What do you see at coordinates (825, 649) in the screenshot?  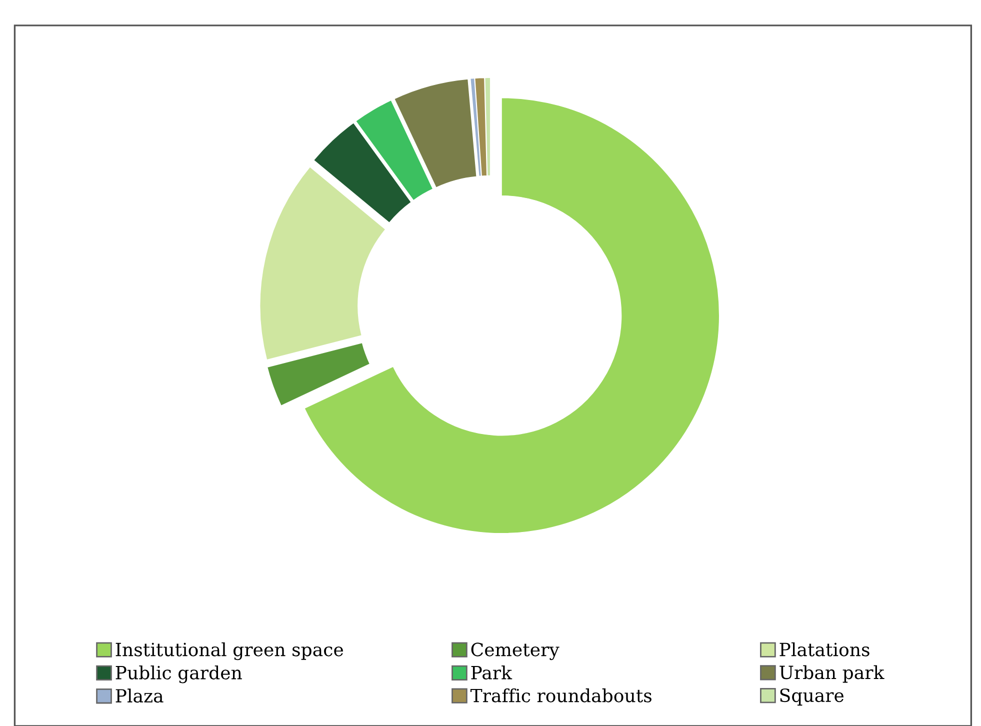 I see `legend-label: Platations` at bounding box center [825, 649].